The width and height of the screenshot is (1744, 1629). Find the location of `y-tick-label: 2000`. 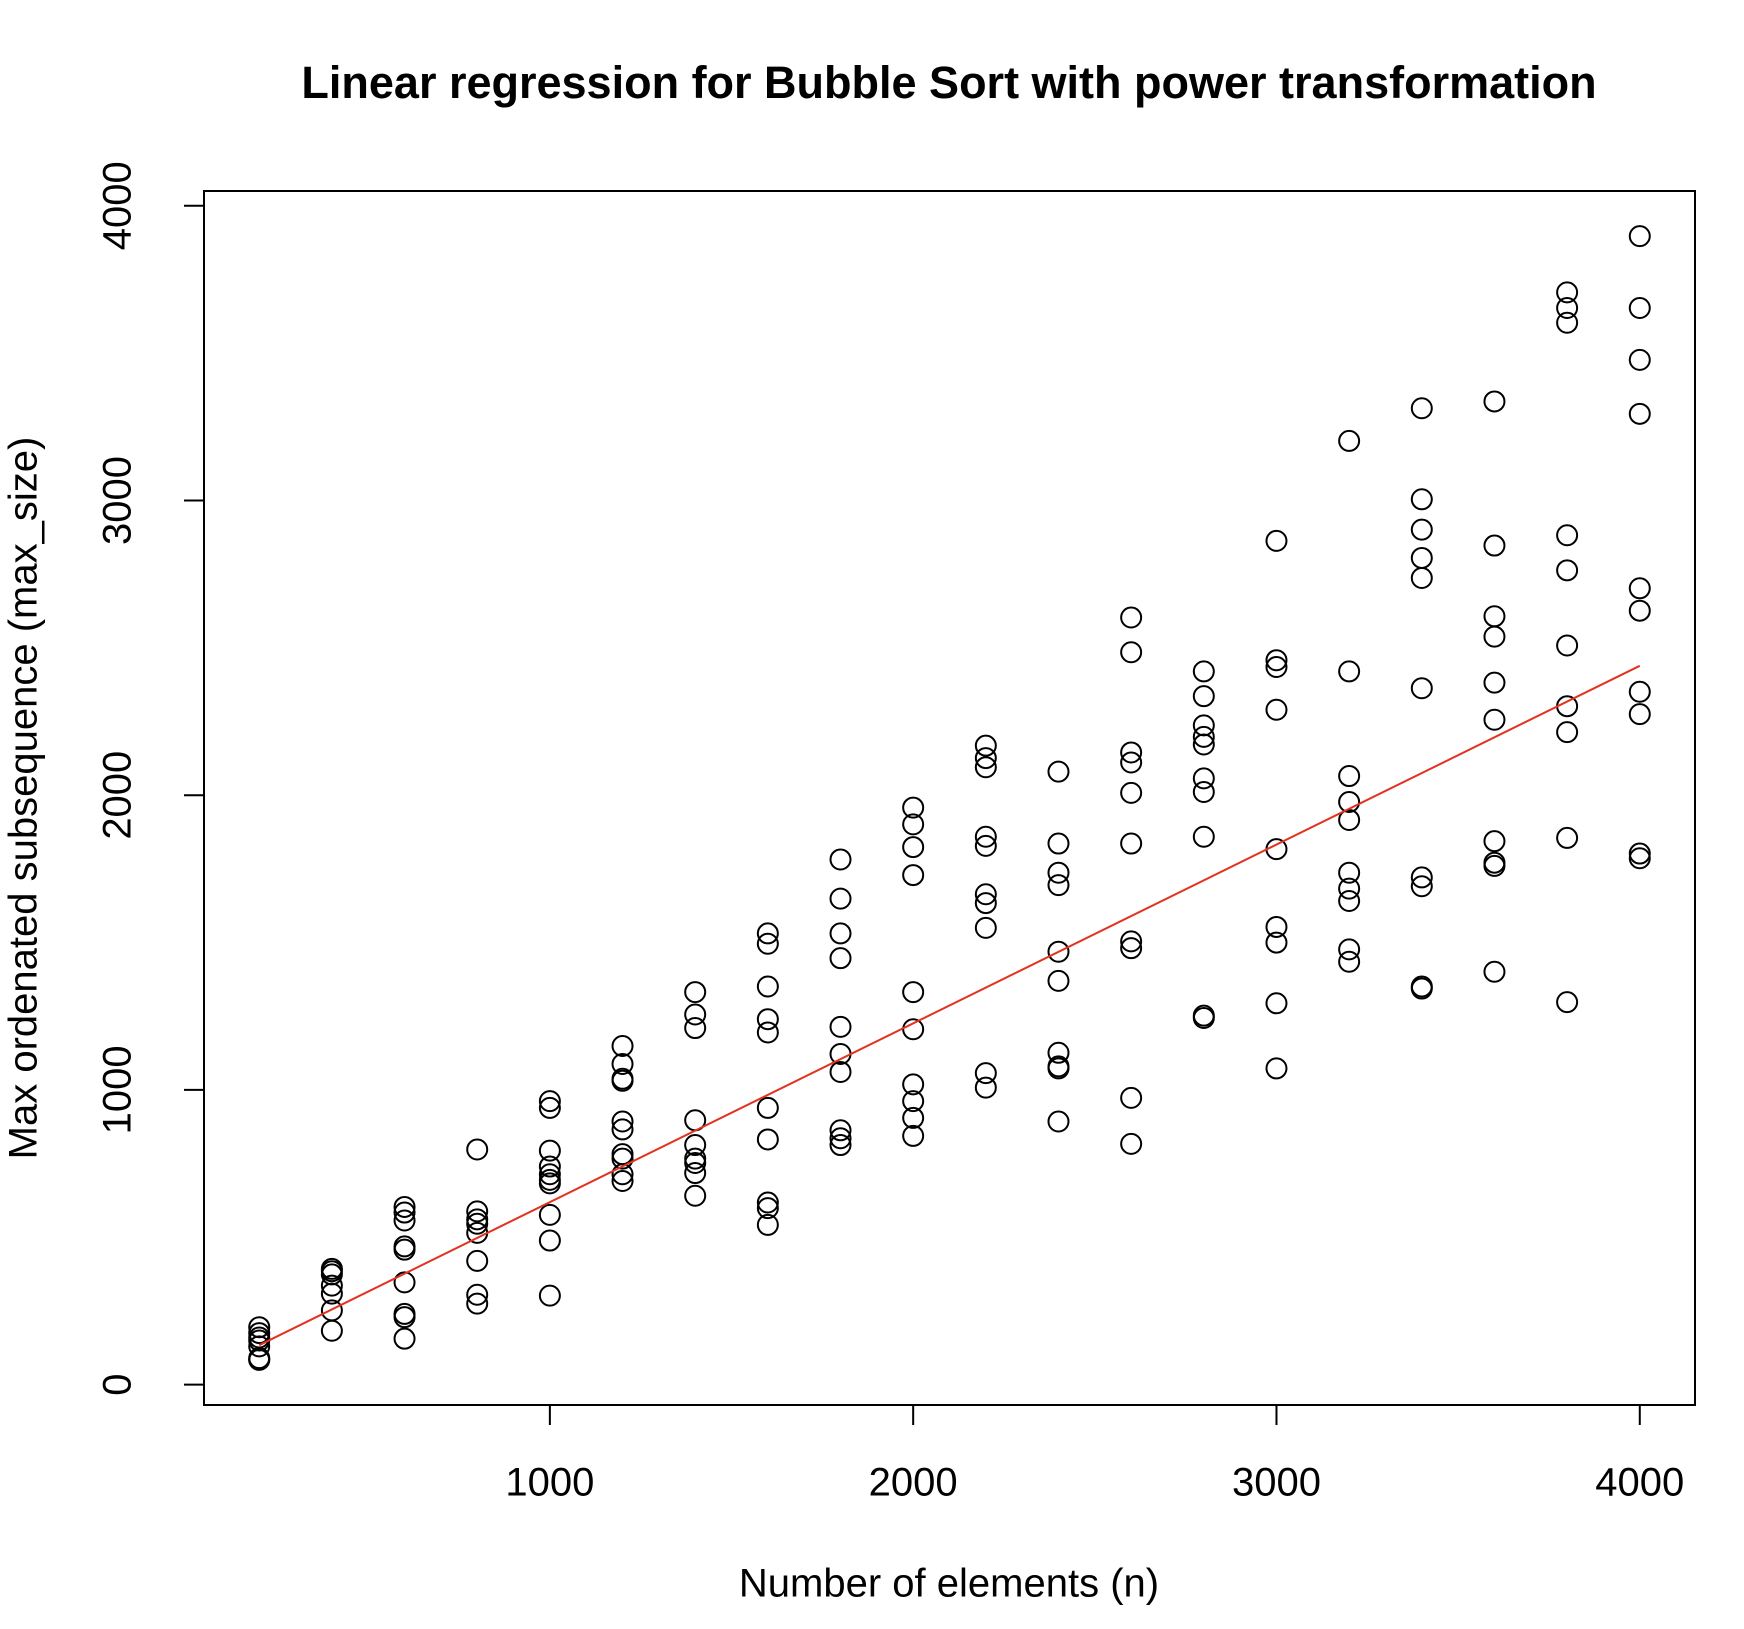

y-tick-label: 2000 is located at coordinates (118, 795).